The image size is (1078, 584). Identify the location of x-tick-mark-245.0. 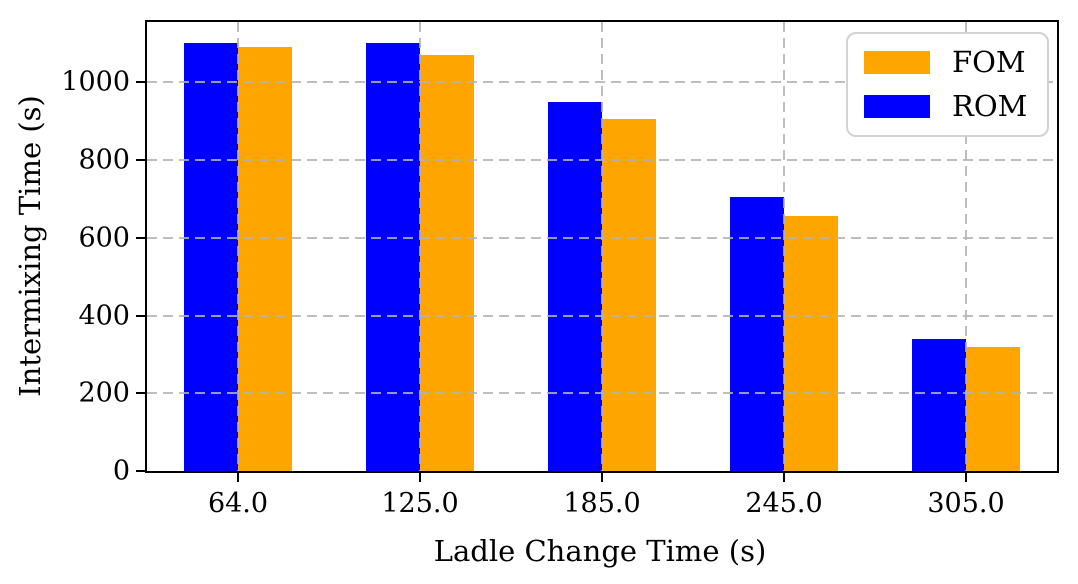
(784, 477).